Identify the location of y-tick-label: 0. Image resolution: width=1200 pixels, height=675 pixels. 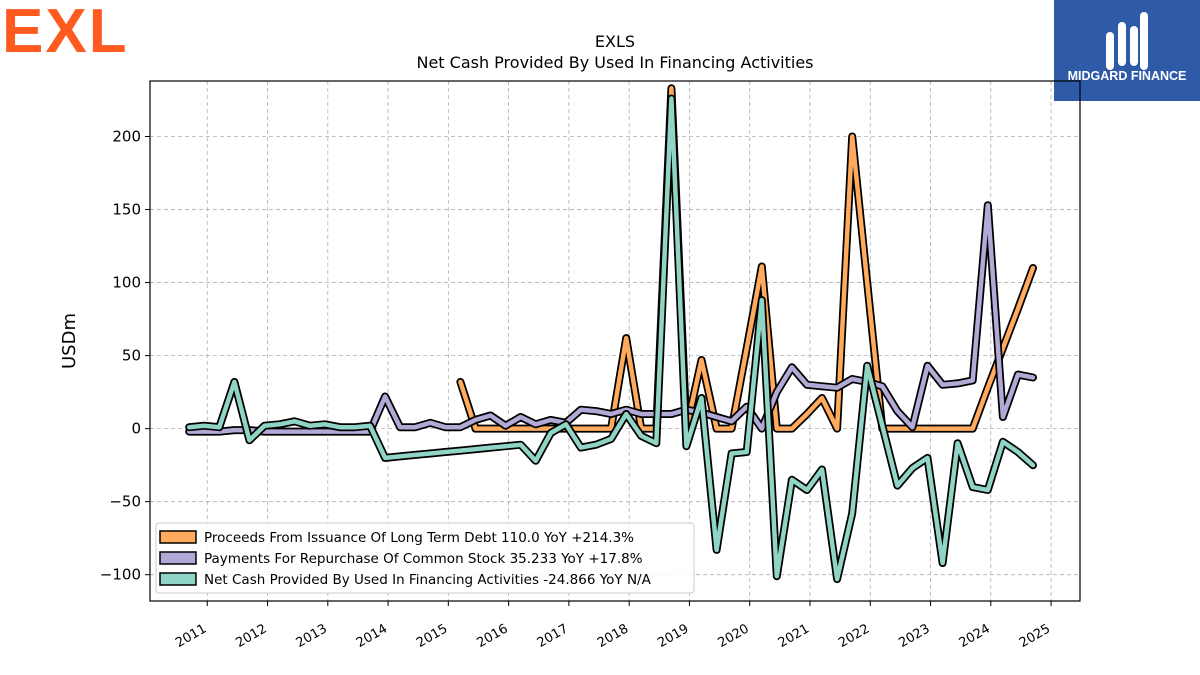
(136, 429).